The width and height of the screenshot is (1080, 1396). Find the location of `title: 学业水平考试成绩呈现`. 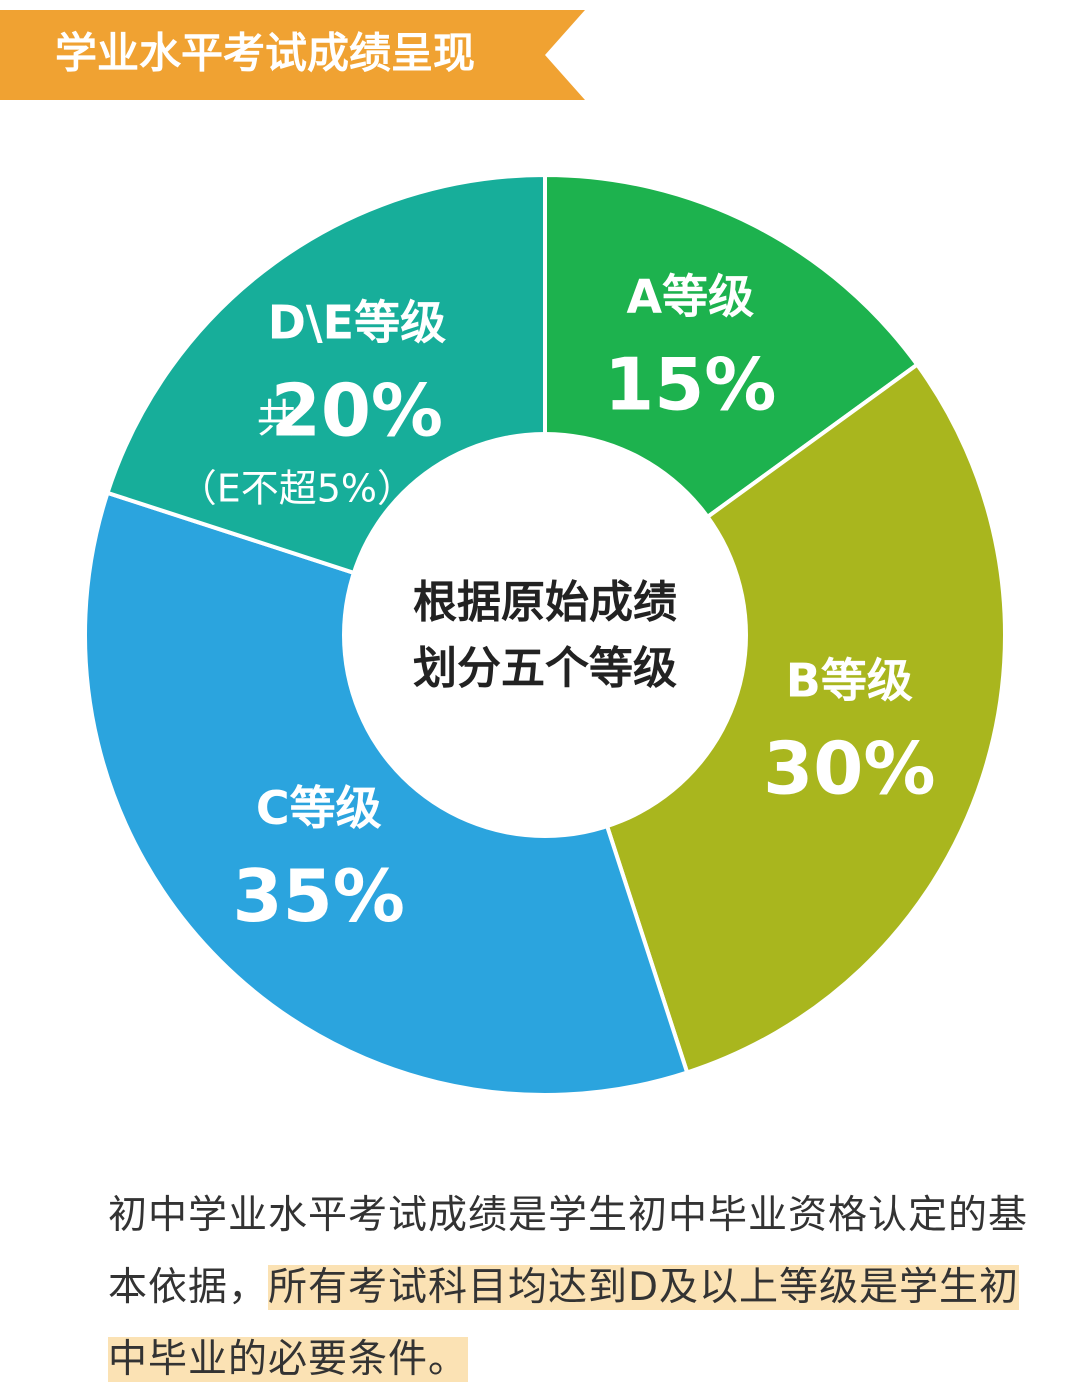

title: 学业水平考试成绩呈现 is located at coordinates (265, 53).